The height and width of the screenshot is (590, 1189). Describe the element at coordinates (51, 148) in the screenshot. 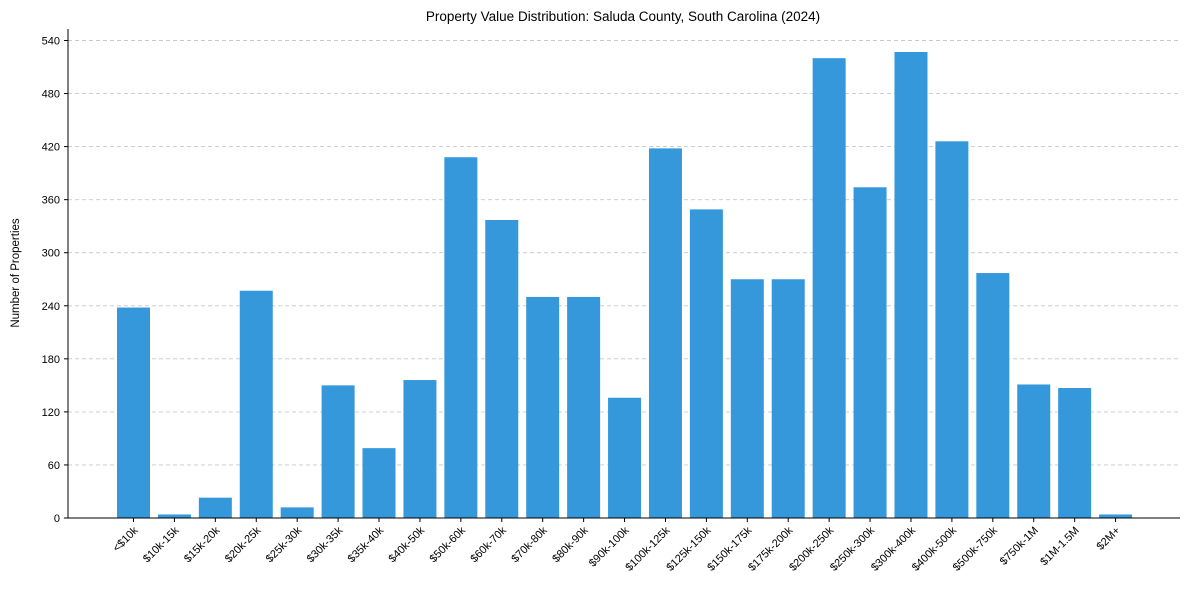

I see `y-tick-label: 420` at that location.